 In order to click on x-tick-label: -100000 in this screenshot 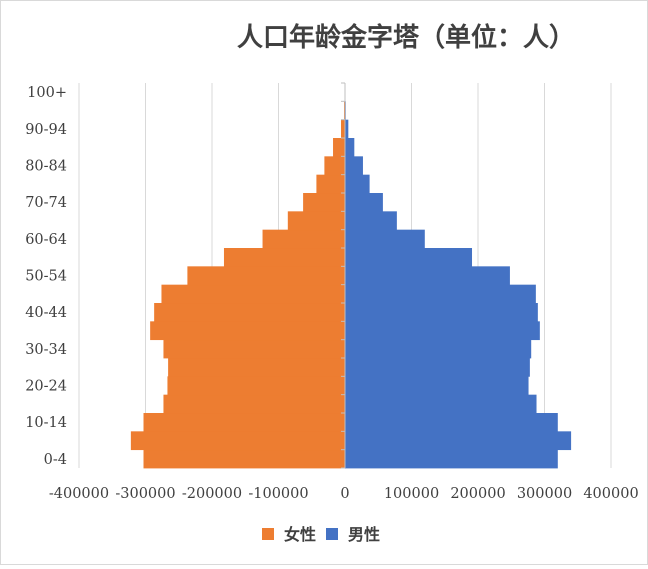, I will do `click(278, 494)`.